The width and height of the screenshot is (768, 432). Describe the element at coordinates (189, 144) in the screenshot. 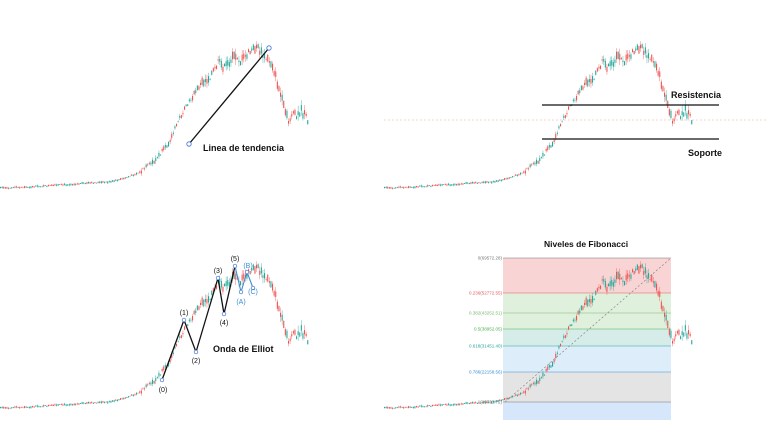

I see `trendline-start-handle` at that location.